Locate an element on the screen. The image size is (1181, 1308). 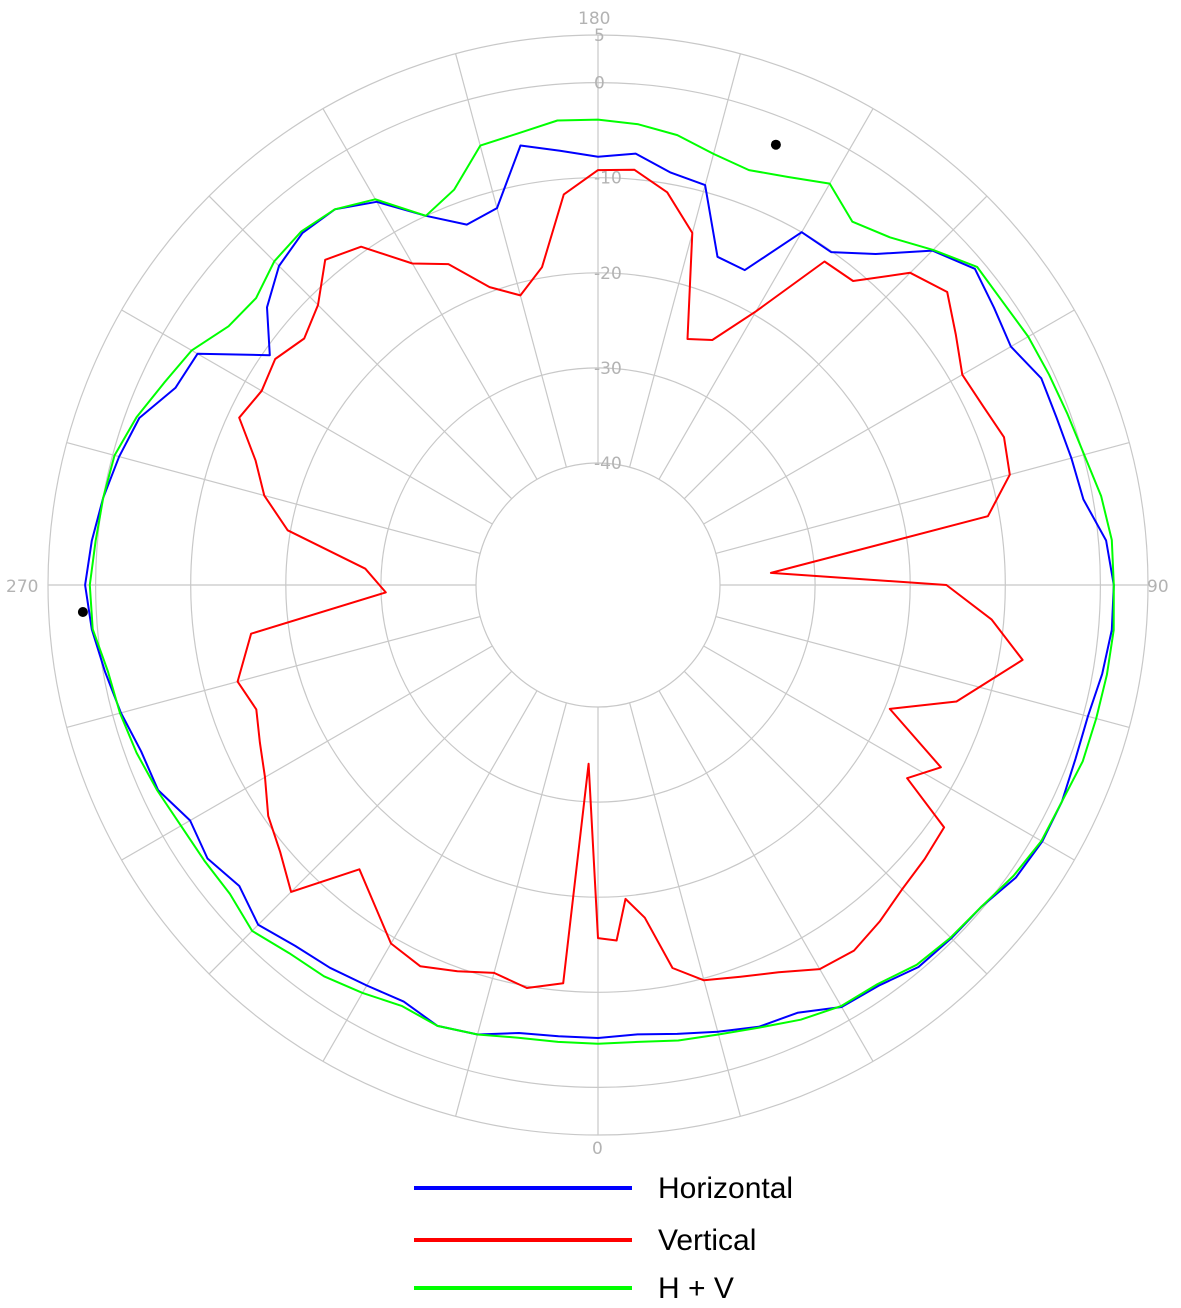
angle-tick-label: 90 is located at coordinates (1158, 587).